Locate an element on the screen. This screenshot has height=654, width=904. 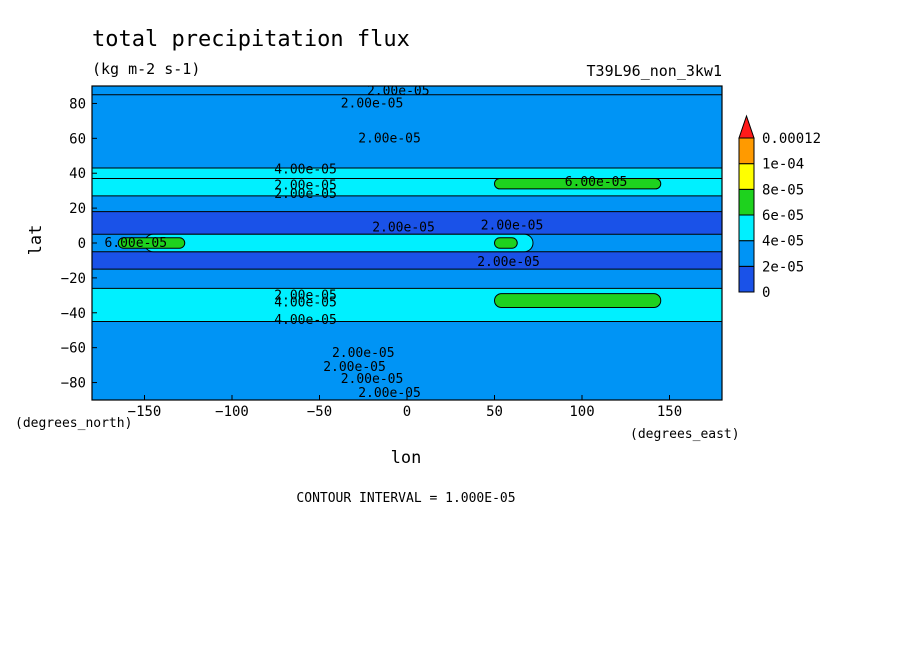
contour-label-0: 2.00e-05 is located at coordinates (398, 91).